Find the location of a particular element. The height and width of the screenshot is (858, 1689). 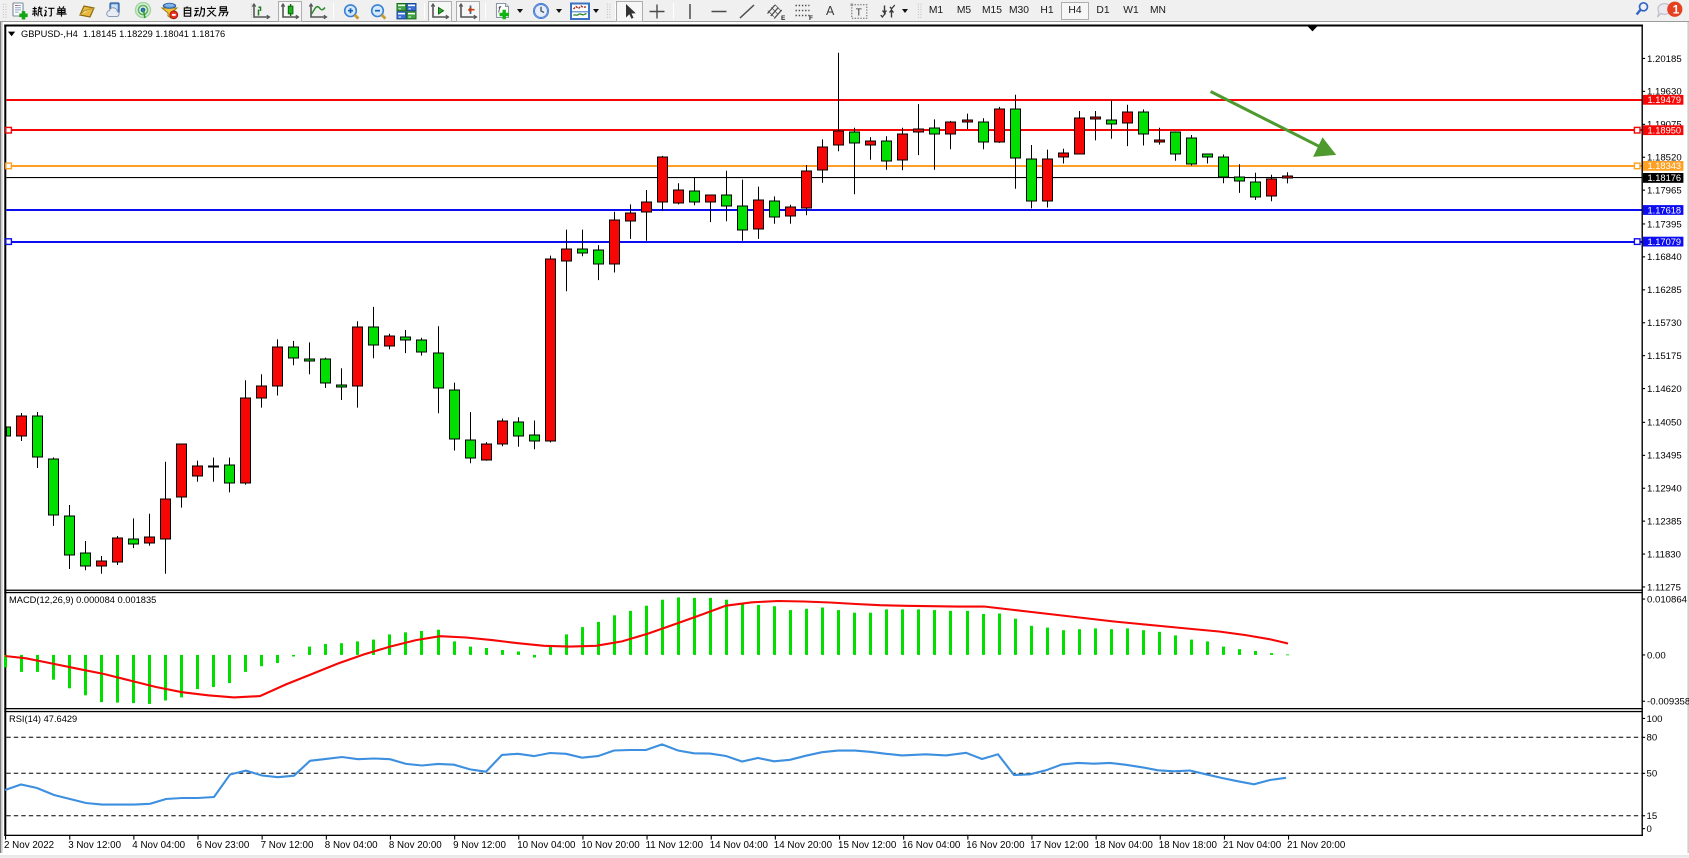

svg-text: 1.19075 is located at coordinates (1664, 125).